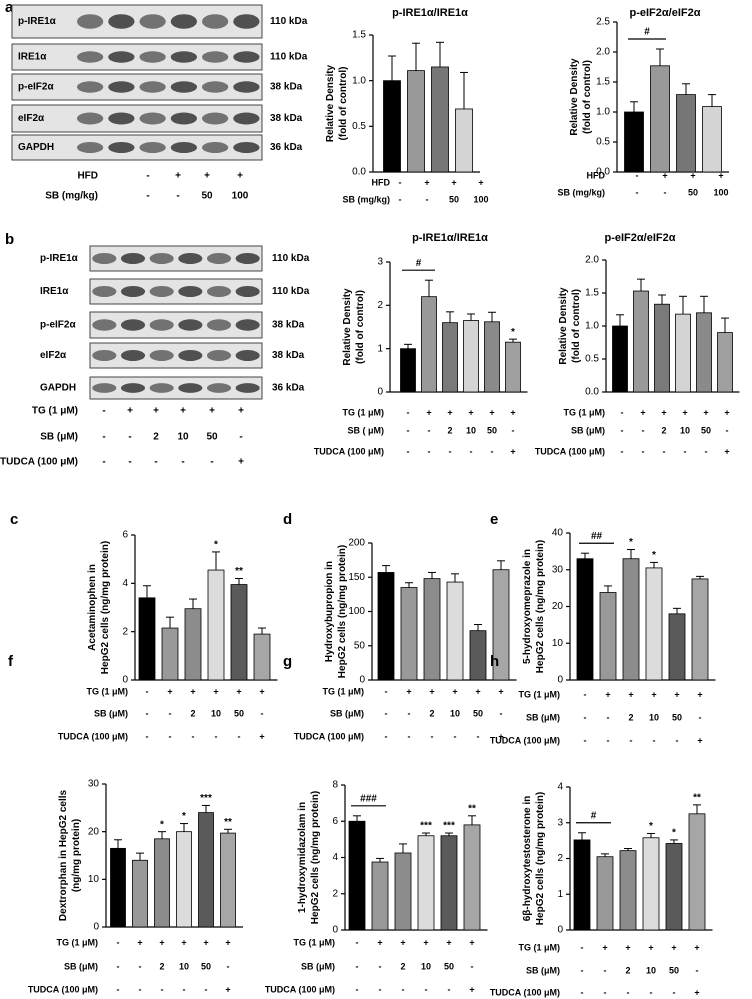 Image resolution: width=752 pixels, height=999 pixels. What do you see at coordinates (239, 571) in the screenshot?
I see `significance-mark: **` at bounding box center [239, 571].